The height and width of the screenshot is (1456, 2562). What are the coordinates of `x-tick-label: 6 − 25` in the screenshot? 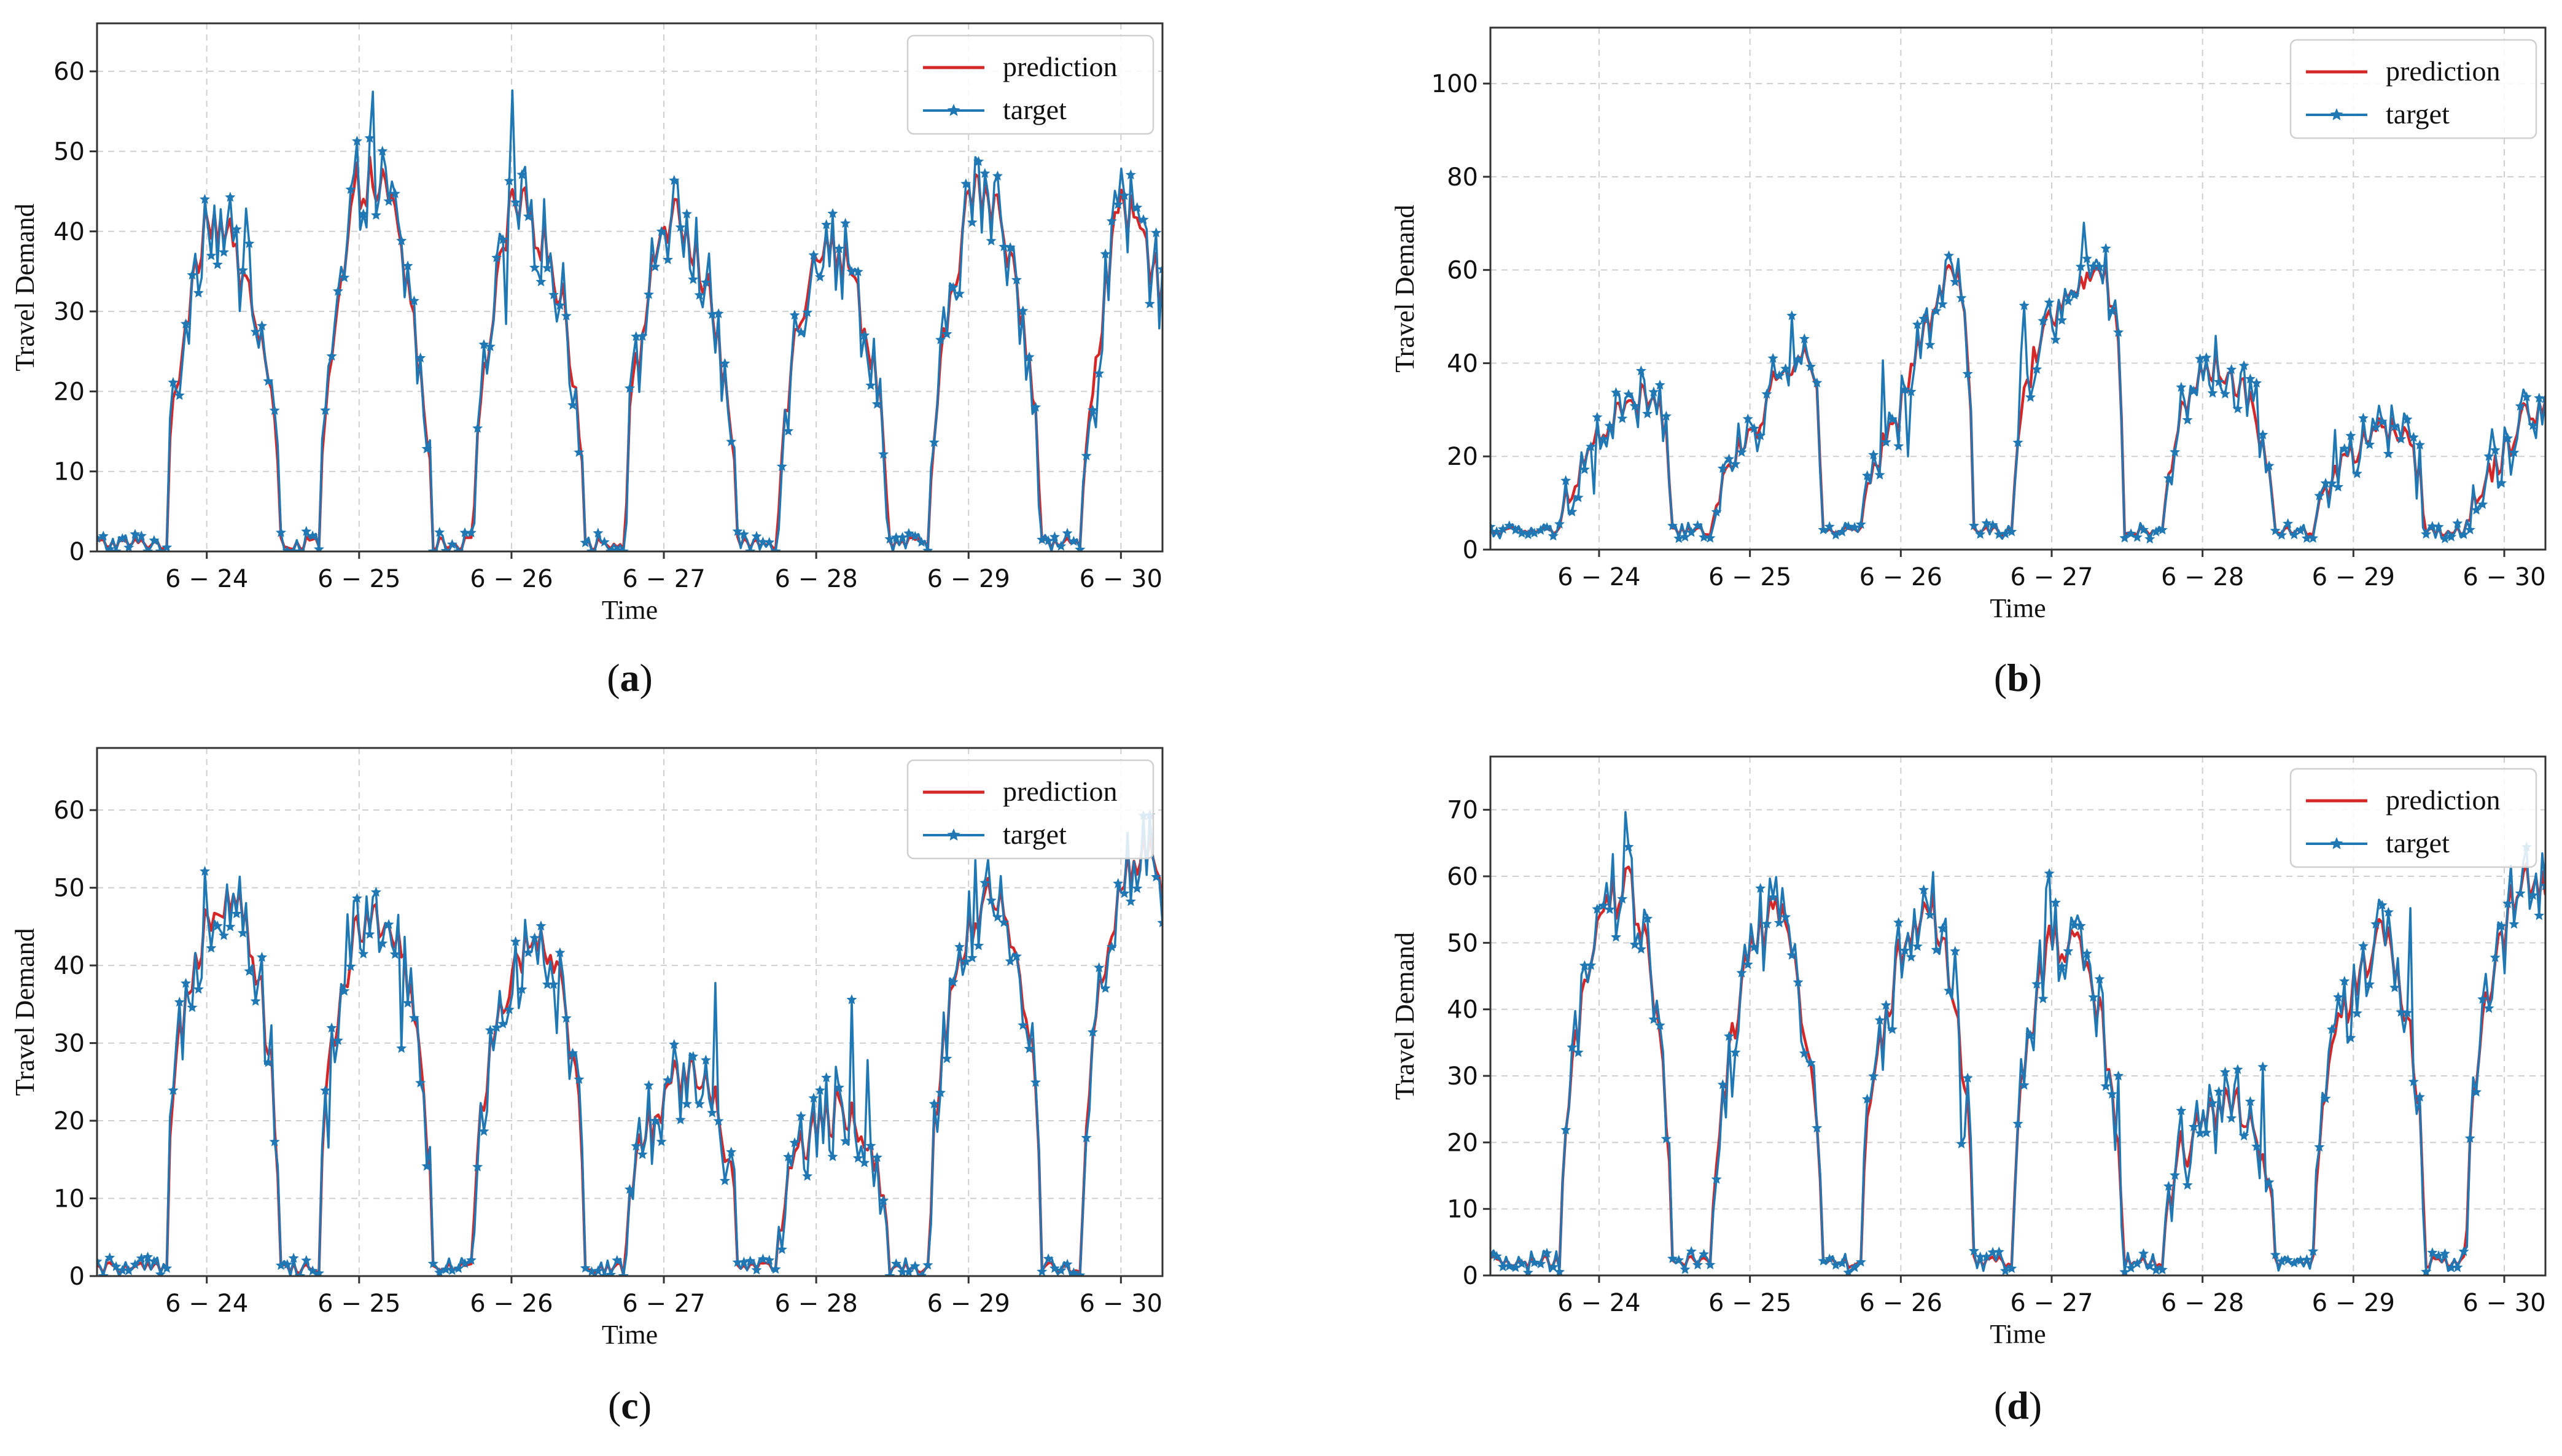 It's located at (358, 579).